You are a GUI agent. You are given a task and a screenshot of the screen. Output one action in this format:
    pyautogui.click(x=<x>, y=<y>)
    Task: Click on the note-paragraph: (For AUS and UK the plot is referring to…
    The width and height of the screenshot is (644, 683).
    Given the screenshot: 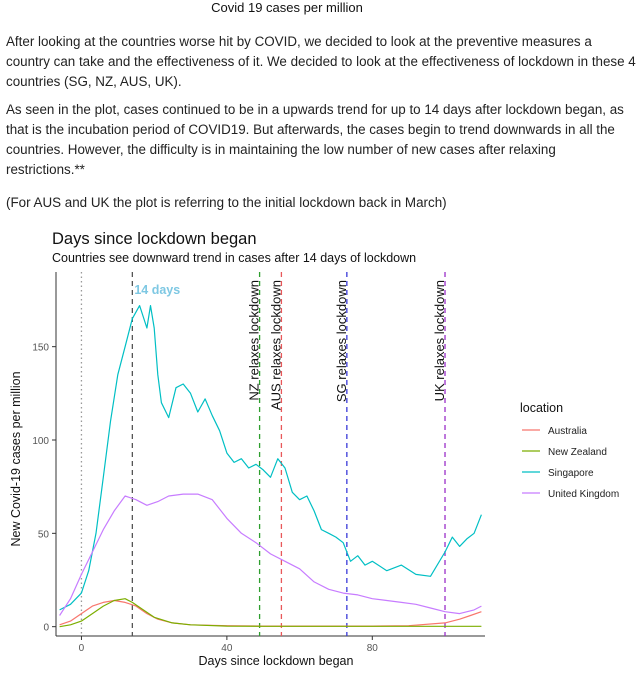 What is the action you would take?
    pyautogui.click(x=226, y=202)
    